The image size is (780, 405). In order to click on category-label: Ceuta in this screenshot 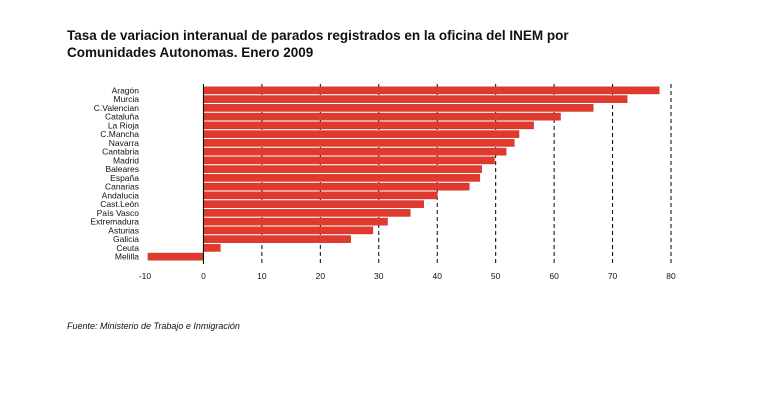, I will do `click(127, 248)`.